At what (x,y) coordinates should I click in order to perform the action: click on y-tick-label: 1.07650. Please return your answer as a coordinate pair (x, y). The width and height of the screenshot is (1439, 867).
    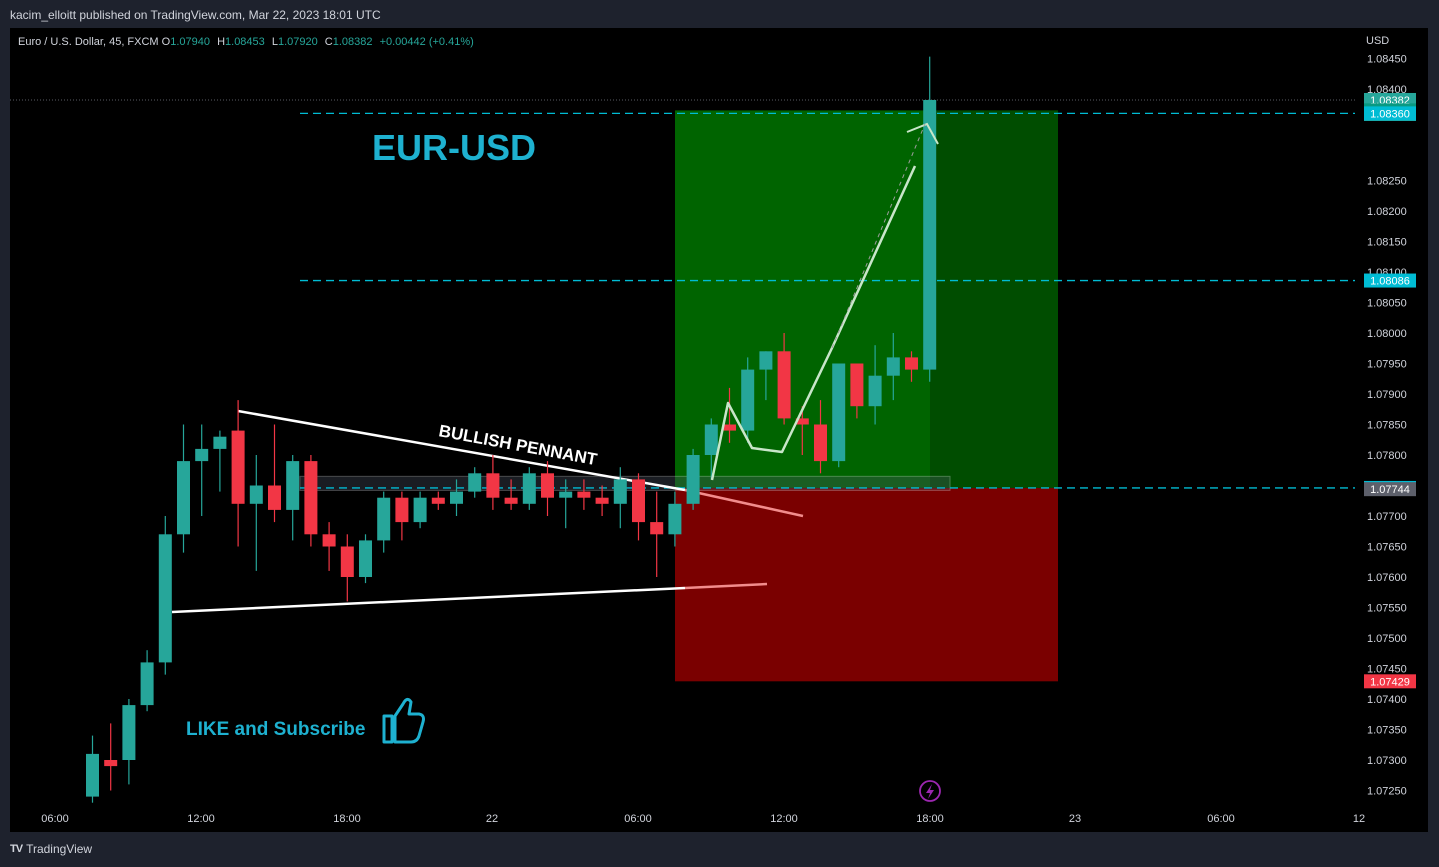
    Looking at the image, I should click on (1387, 548).